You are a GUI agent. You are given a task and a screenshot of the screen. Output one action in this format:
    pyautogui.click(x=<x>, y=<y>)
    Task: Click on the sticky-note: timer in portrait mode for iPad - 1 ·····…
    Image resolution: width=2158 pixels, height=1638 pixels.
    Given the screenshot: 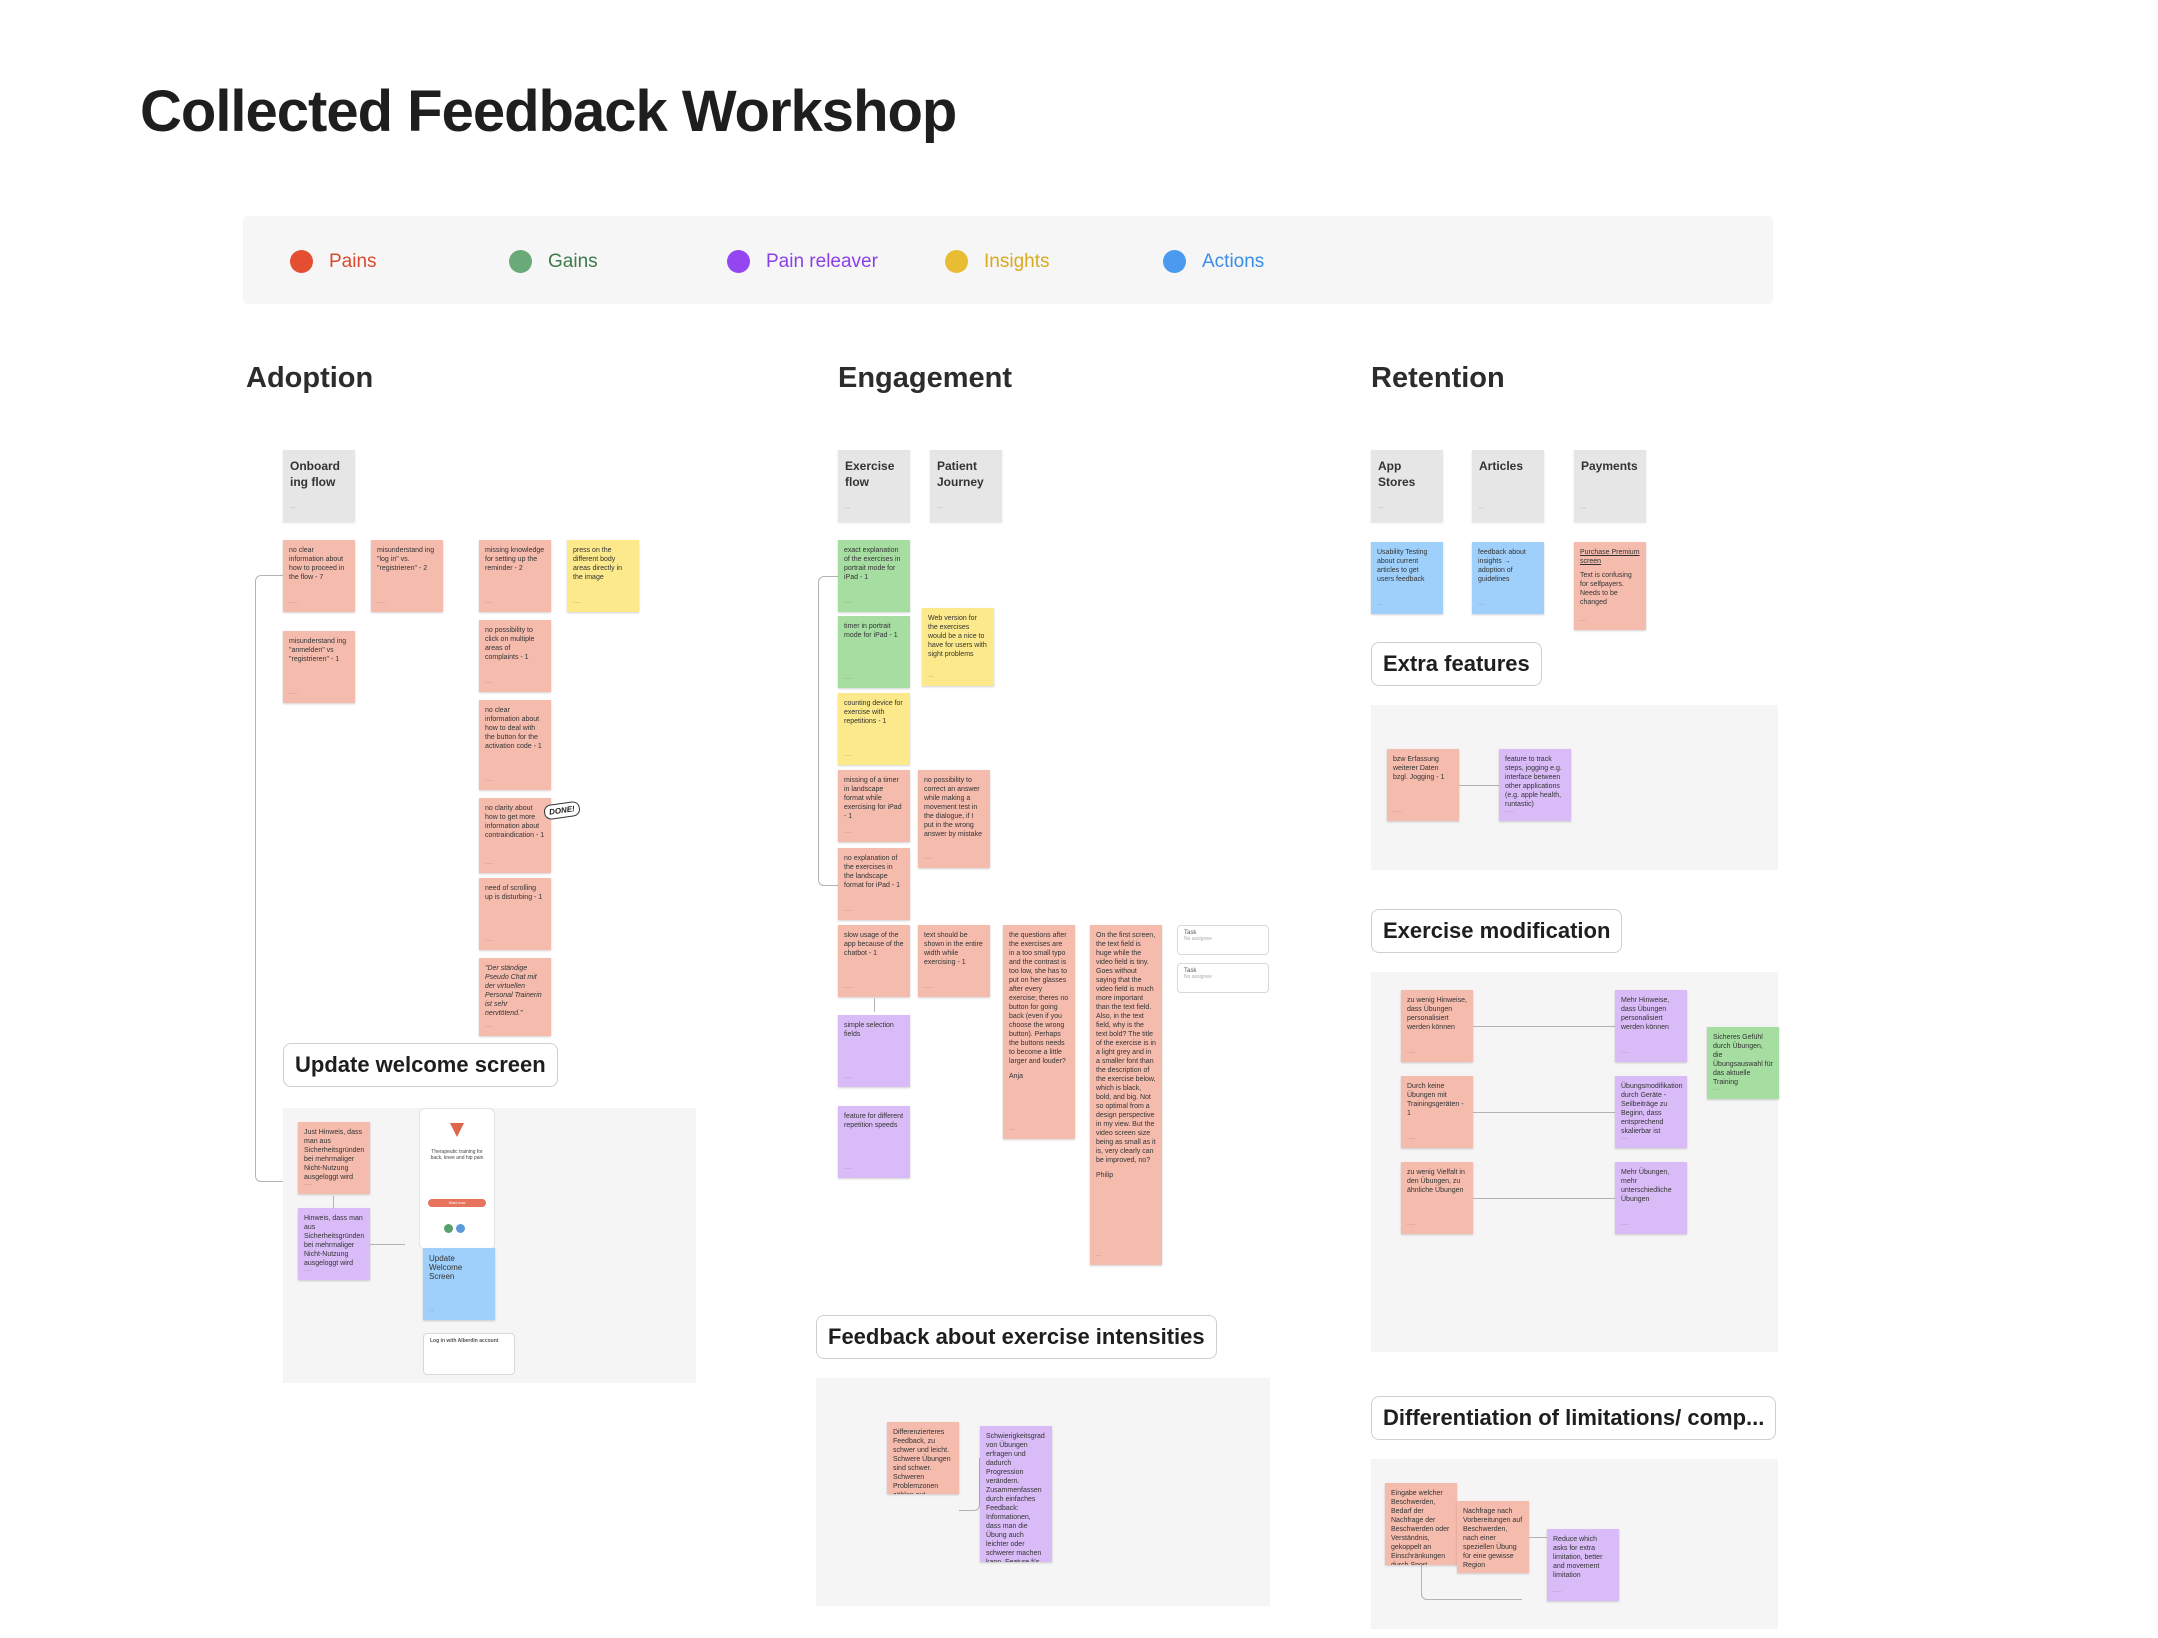 What is the action you would take?
    pyautogui.click(x=874, y=652)
    